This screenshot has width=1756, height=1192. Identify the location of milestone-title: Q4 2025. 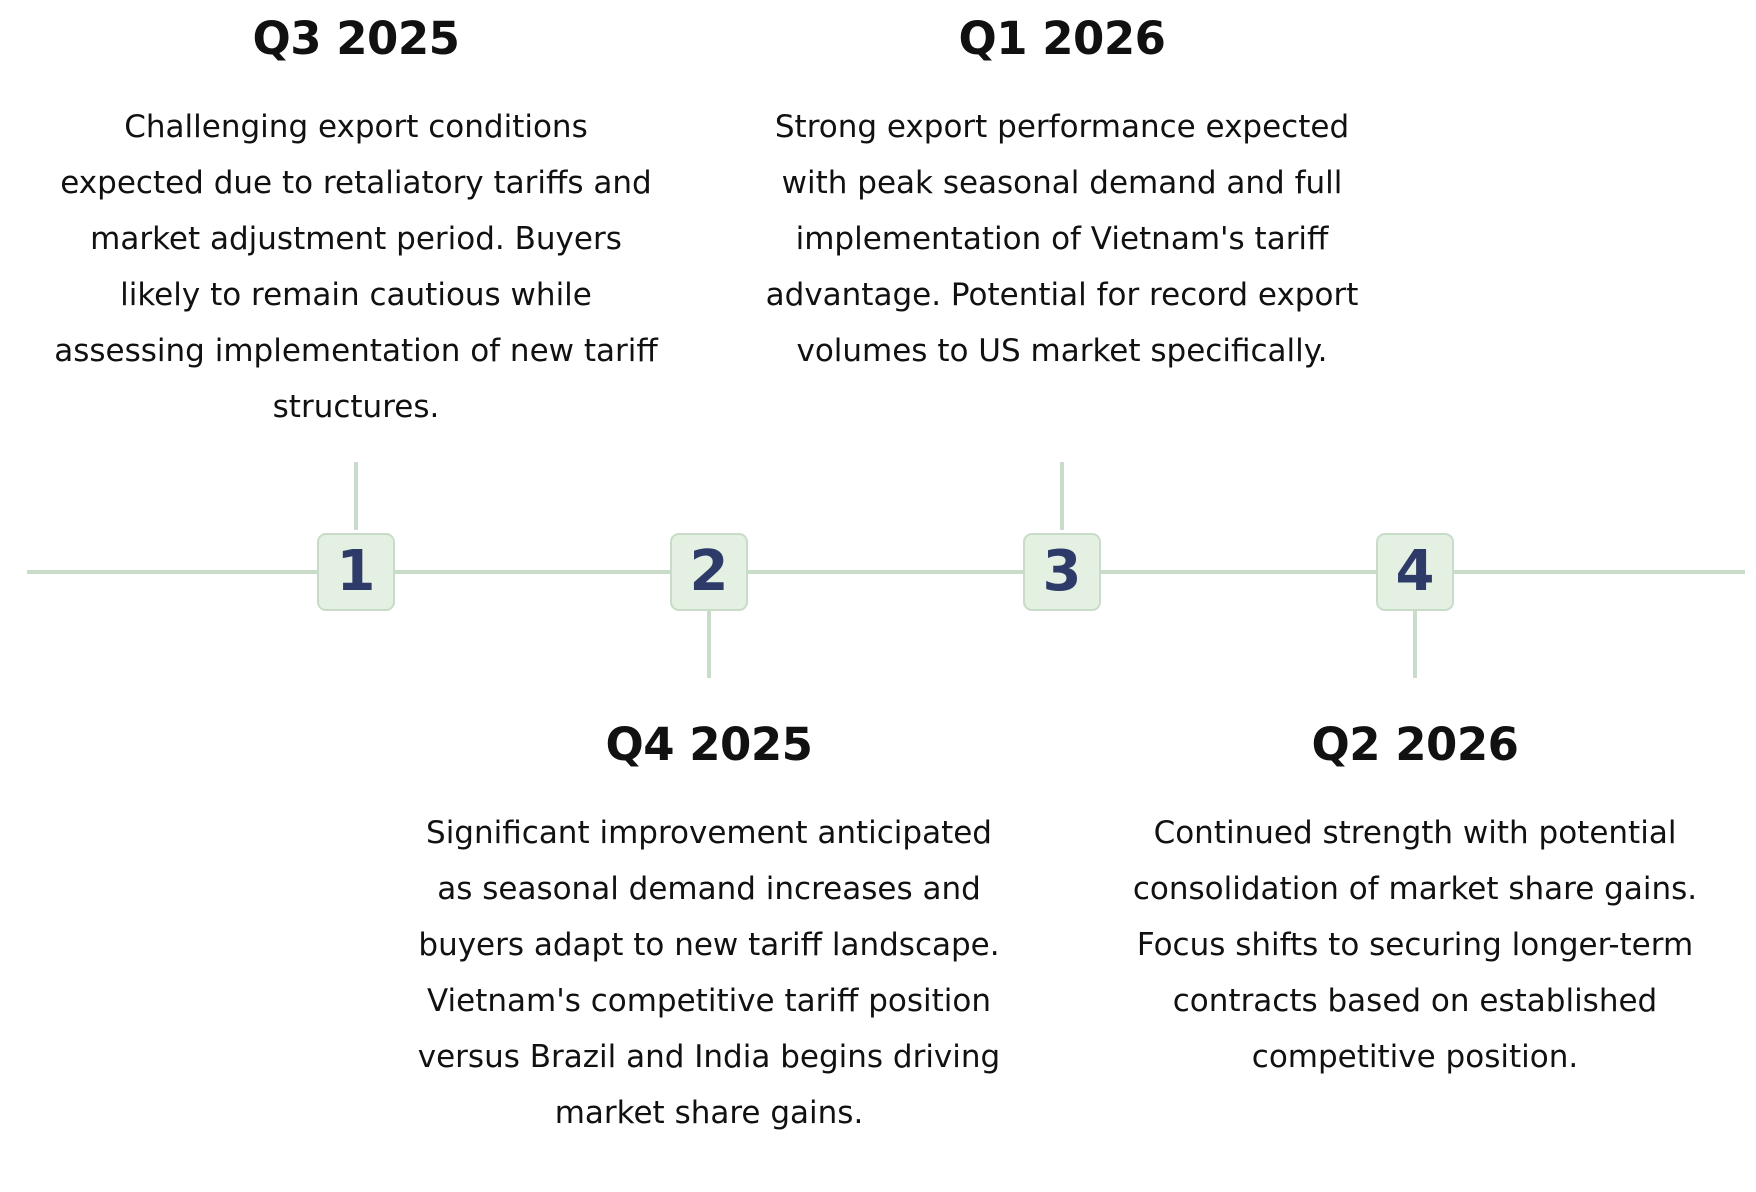
(709, 744).